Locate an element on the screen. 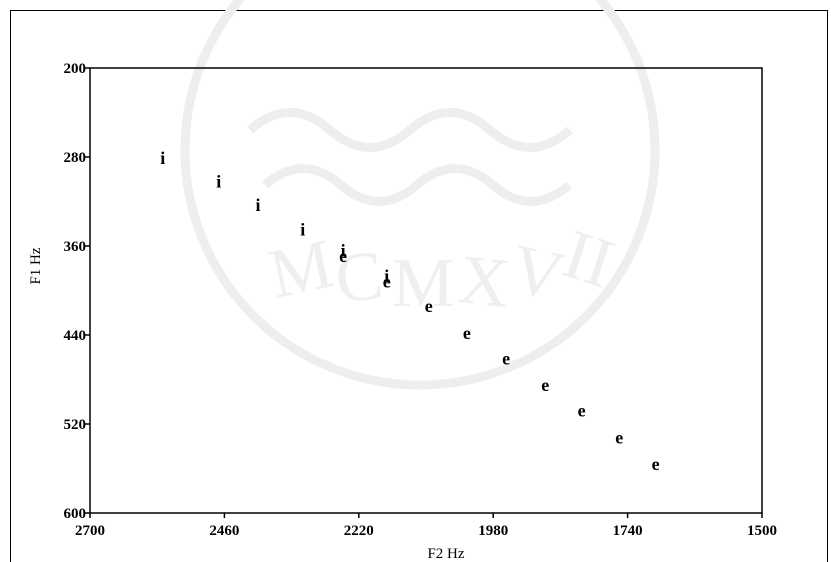  x-tick-label: 1740 is located at coordinates (628, 531).